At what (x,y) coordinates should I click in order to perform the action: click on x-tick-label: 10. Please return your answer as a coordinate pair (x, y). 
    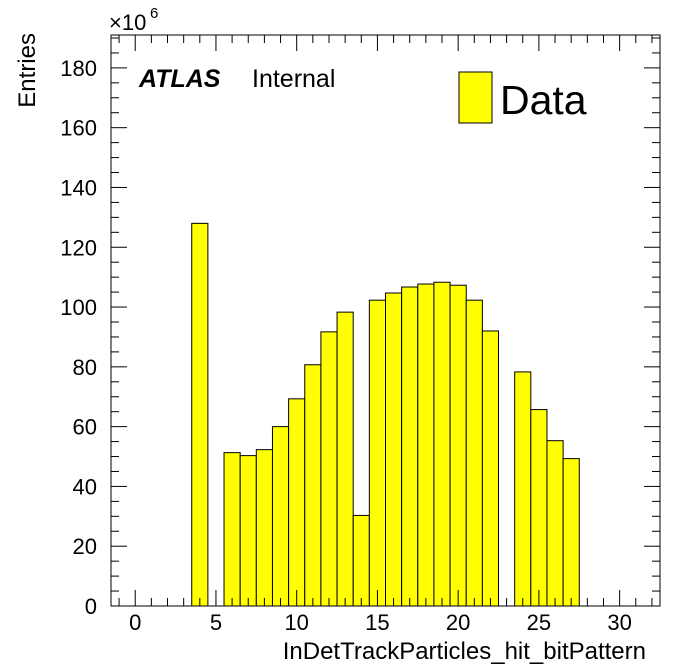
    Looking at the image, I should click on (296, 622).